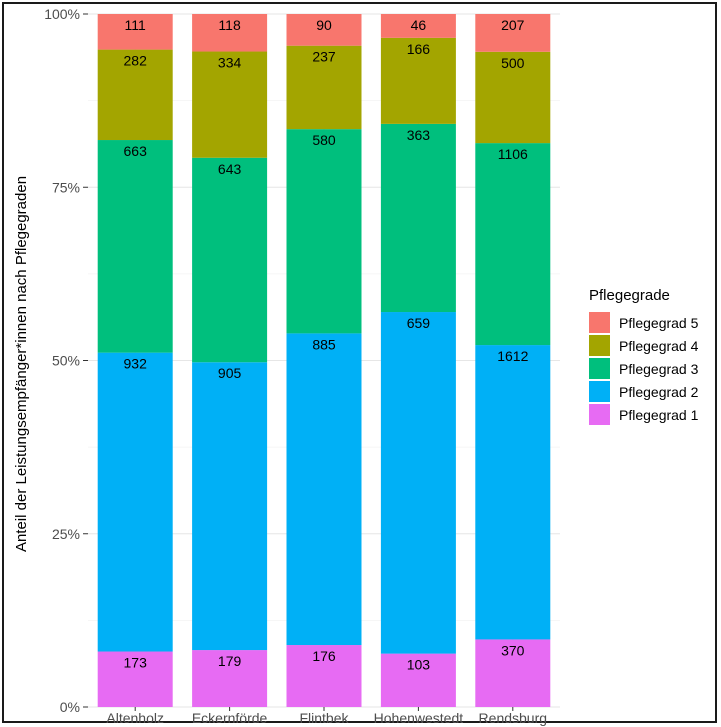 The width and height of the screenshot is (721, 727). Describe the element at coordinates (62, 14) in the screenshot. I see `y-tick-label: 100%` at that location.